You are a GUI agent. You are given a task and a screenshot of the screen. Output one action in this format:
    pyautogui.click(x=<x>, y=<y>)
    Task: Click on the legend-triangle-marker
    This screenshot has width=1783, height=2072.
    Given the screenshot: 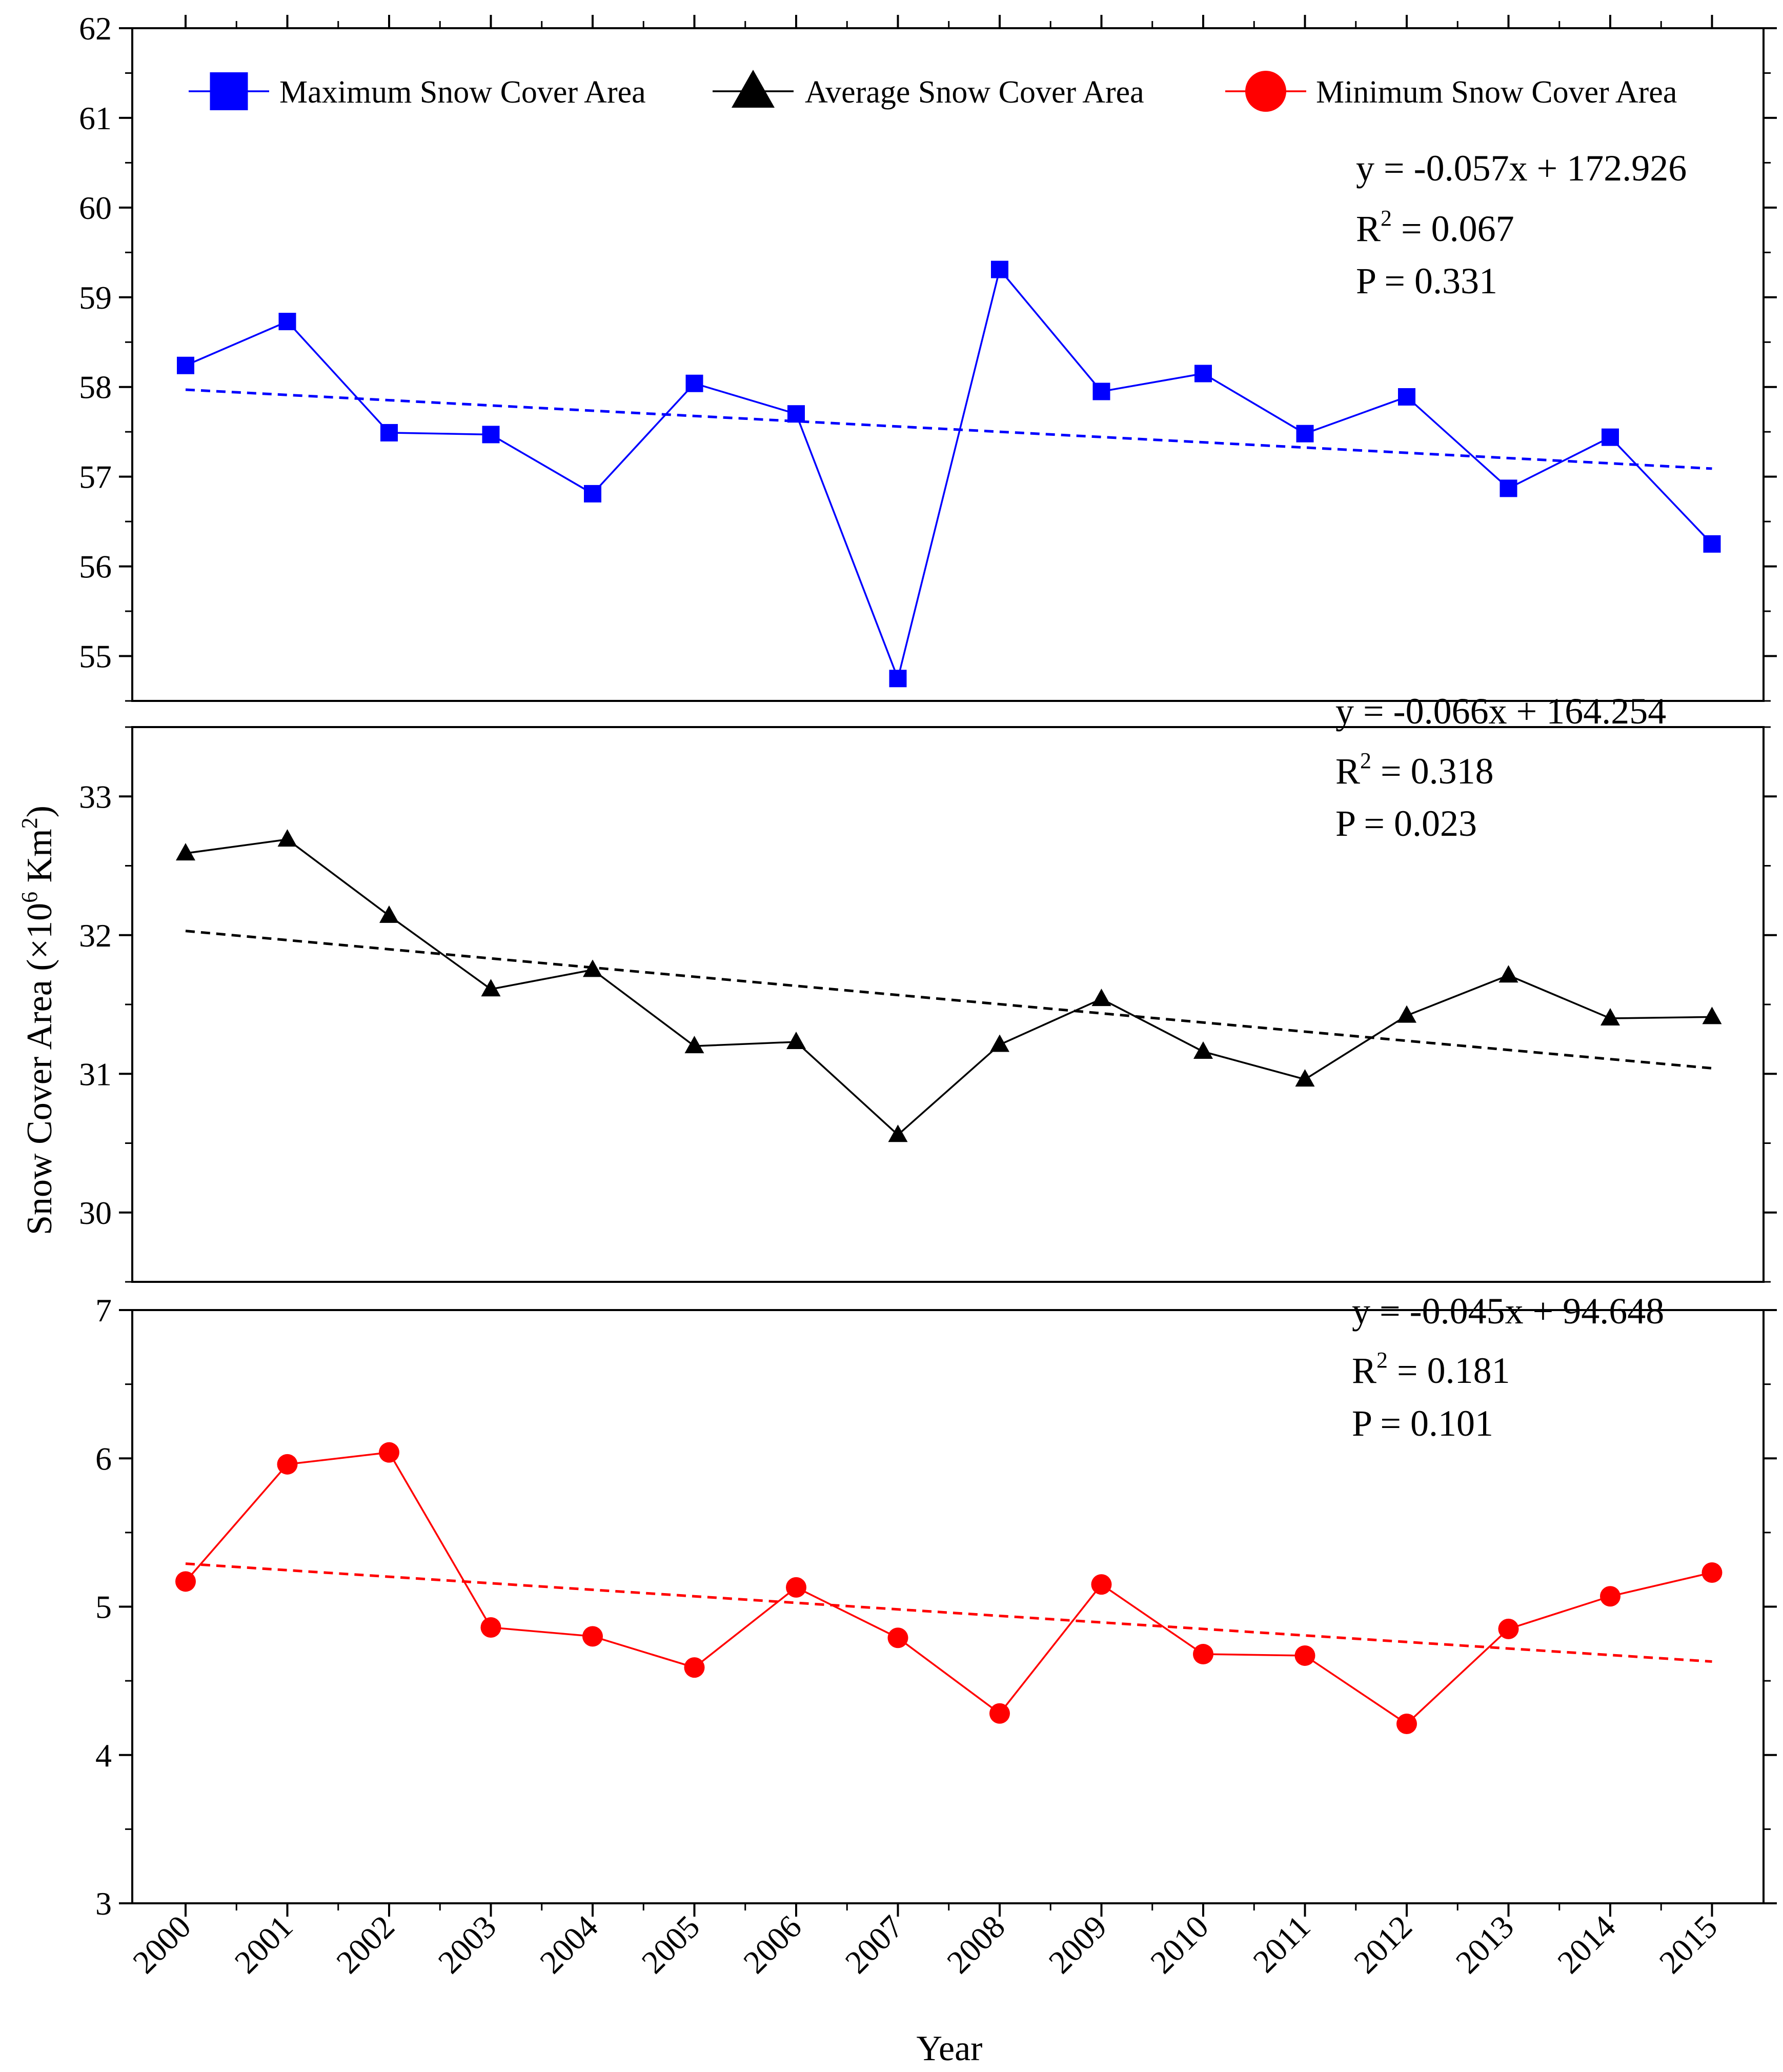 What is the action you would take?
    pyautogui.click(x=753, y=89)
    